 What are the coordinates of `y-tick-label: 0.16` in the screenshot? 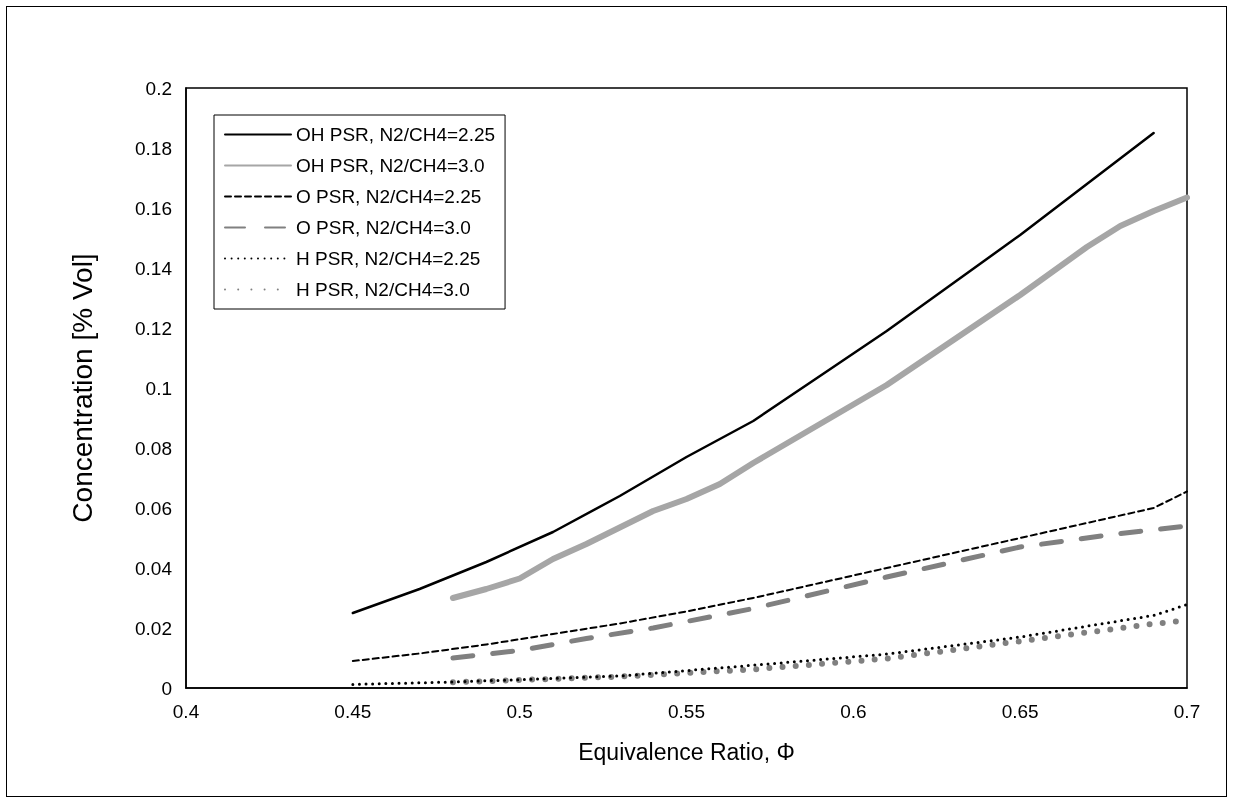 It's located at (153, 208).